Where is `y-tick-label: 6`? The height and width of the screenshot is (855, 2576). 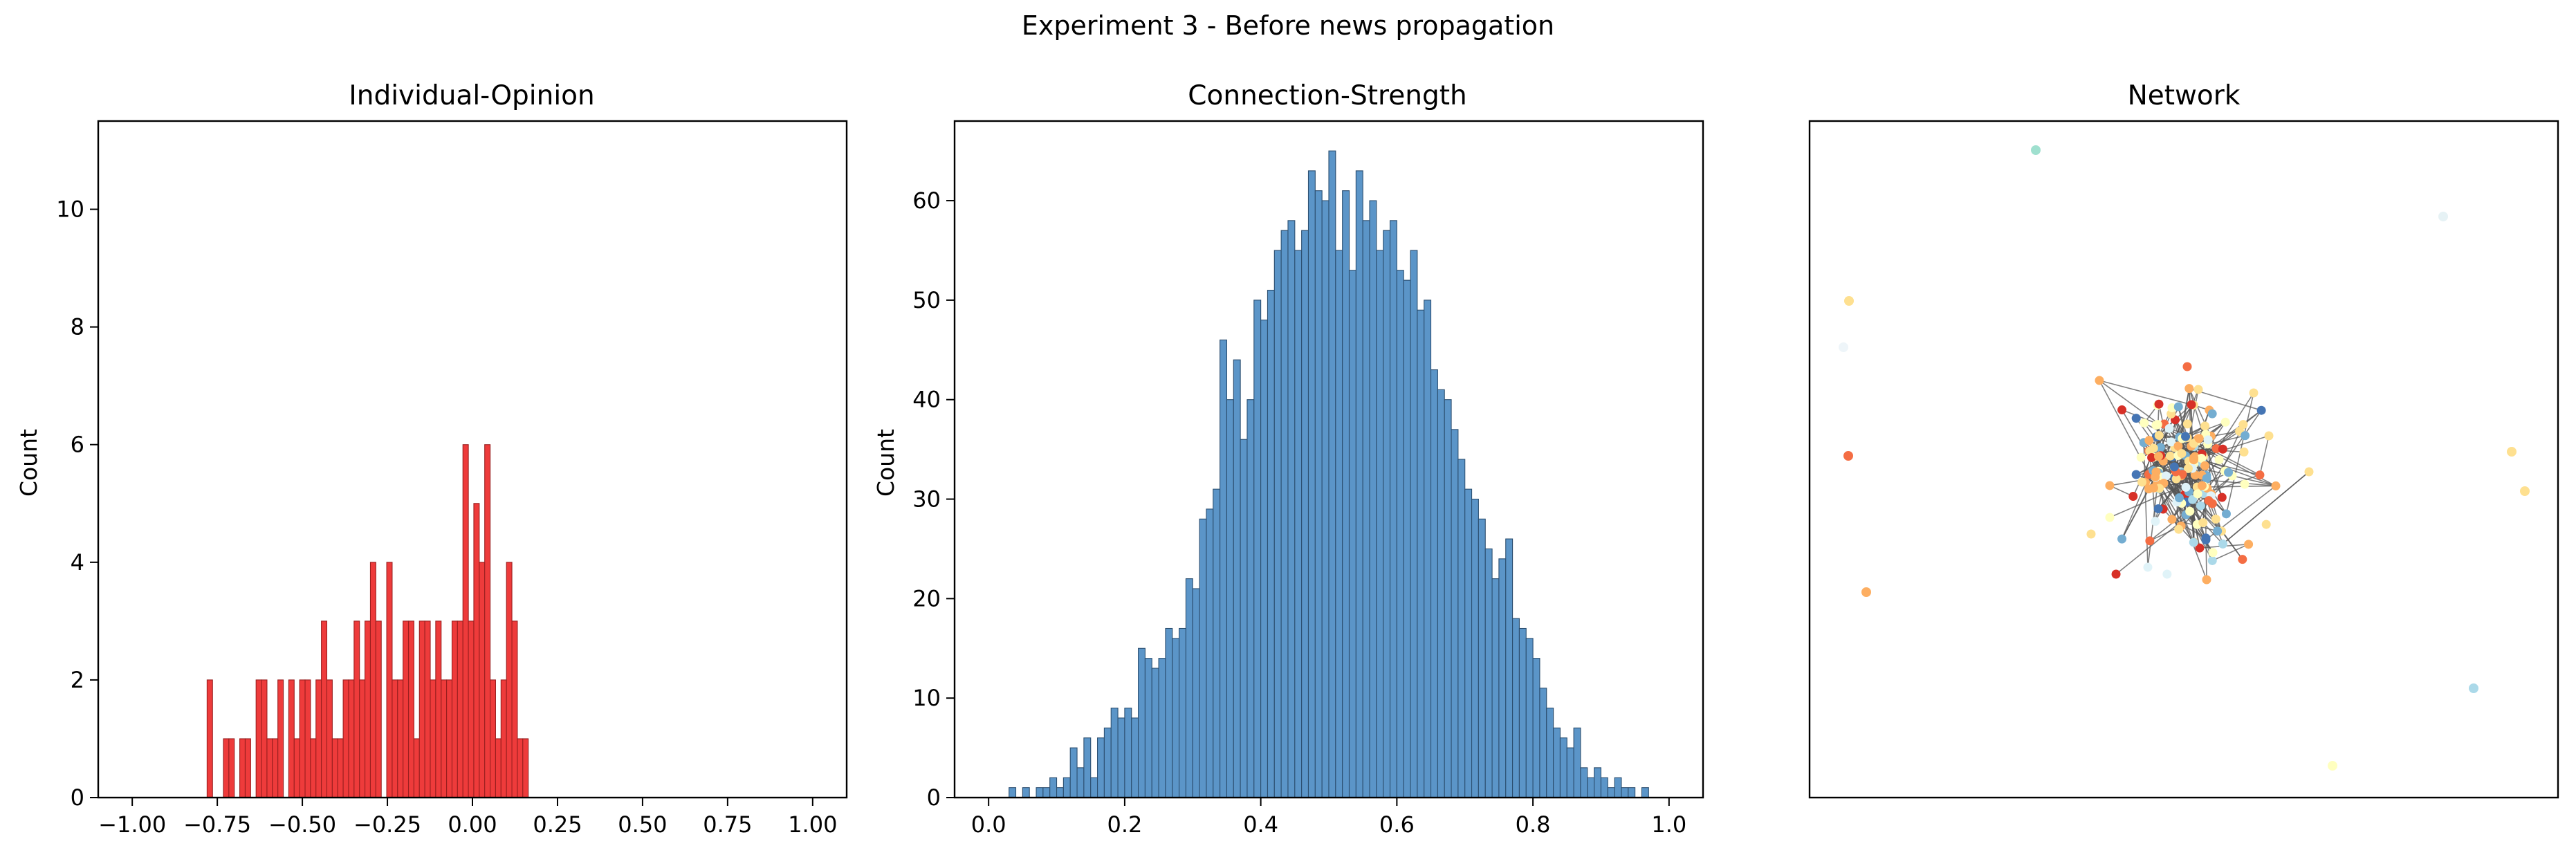
y-tick-label: 6 is located at coordinates (77, 445).